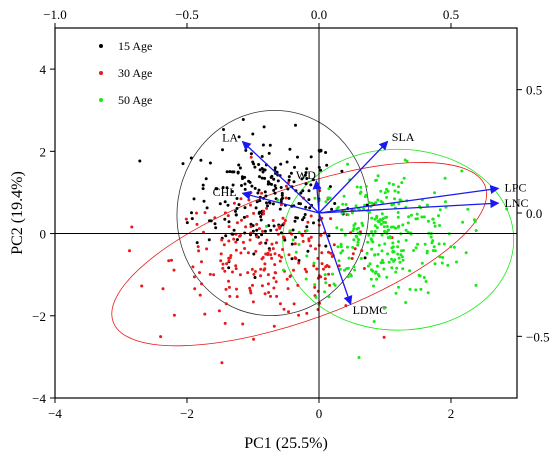 The image size is (550, 463). Describe the element at coordinates (451, 413) in the screenshot. I see `x-tick-label: 2` at that location.